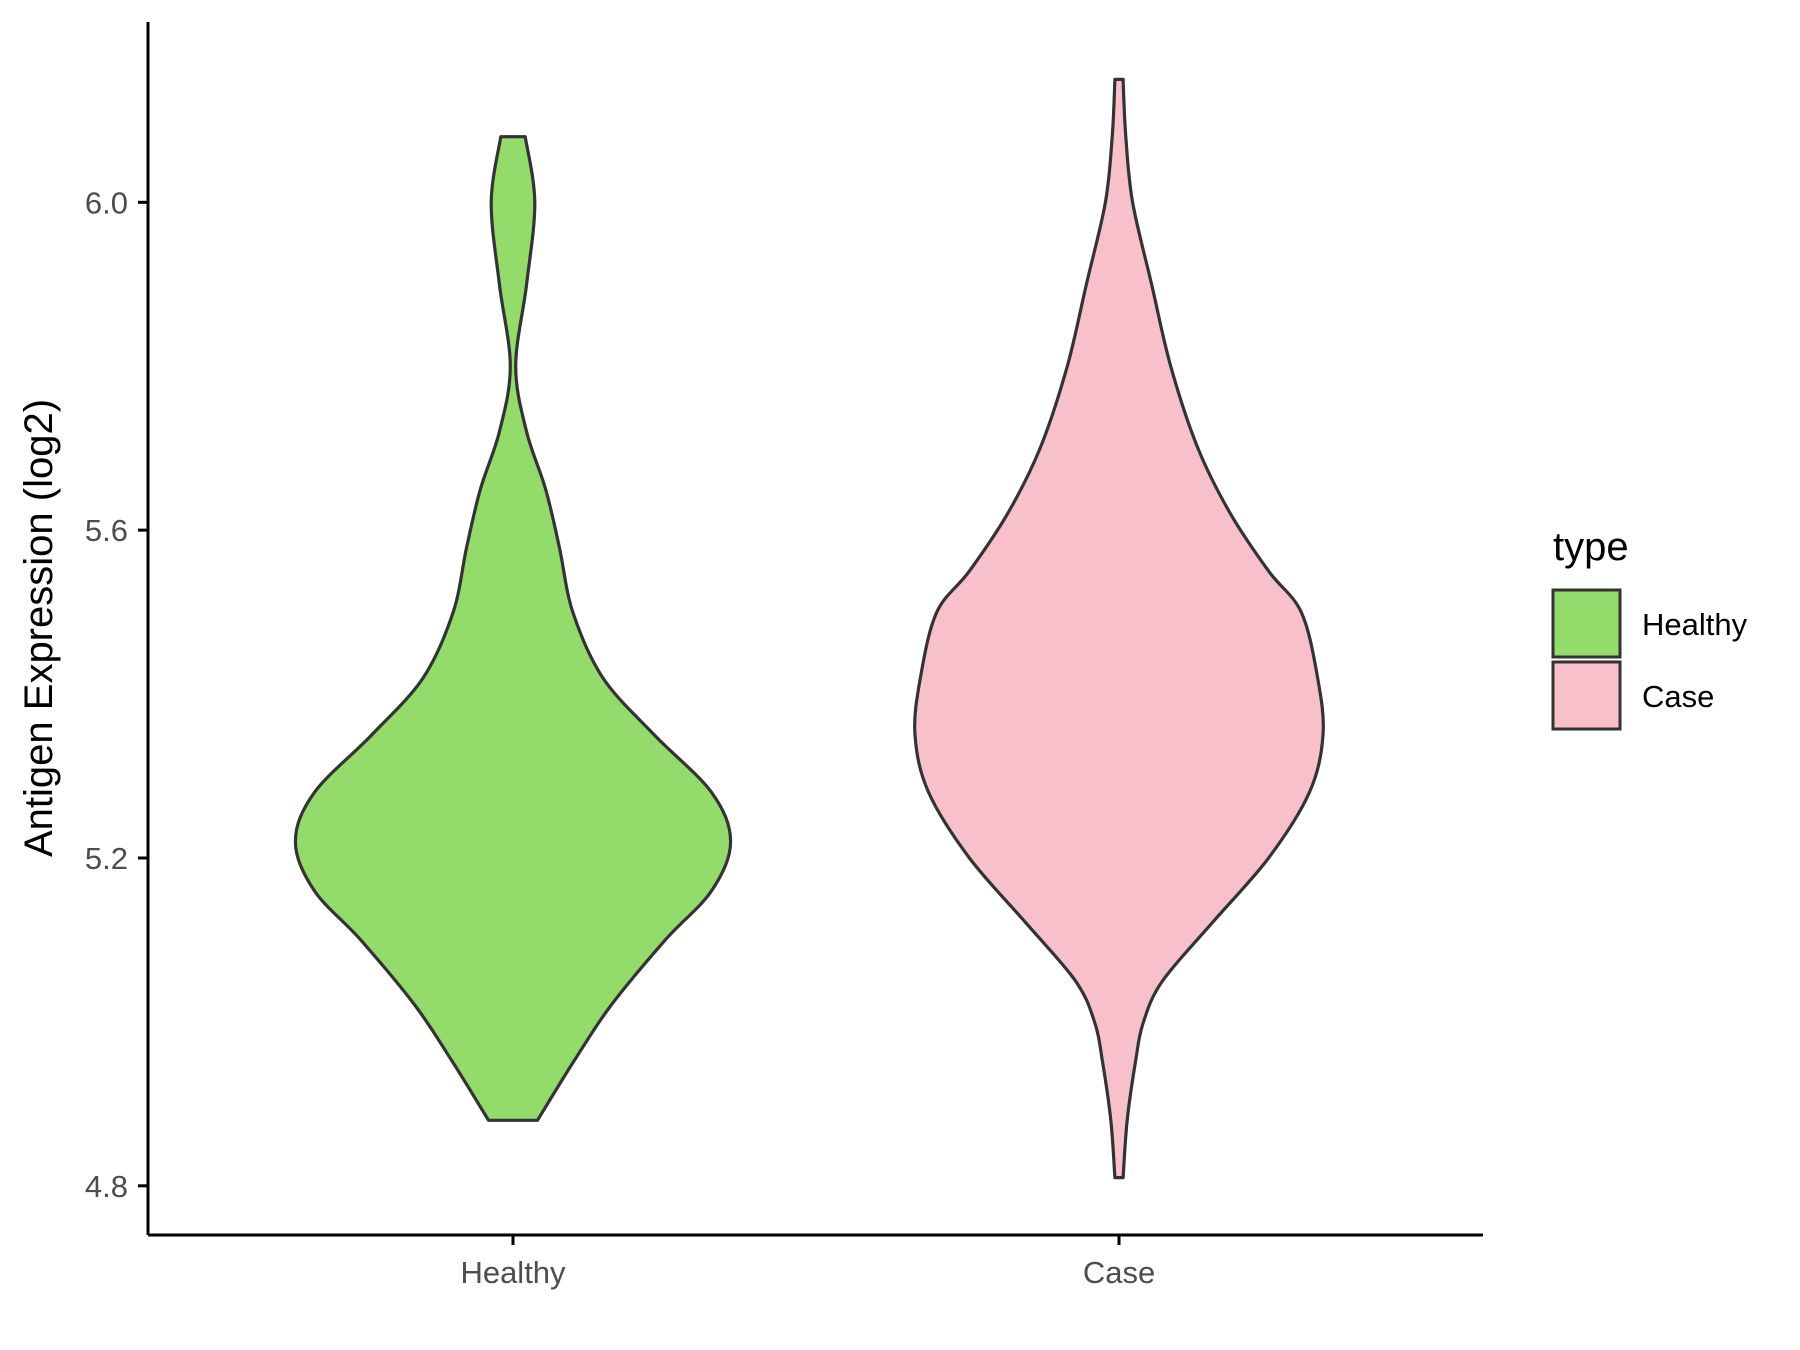 This screenshot has width=1800, height=1350. I want to click on y-tick-label: 5.6, so click(106, 530).